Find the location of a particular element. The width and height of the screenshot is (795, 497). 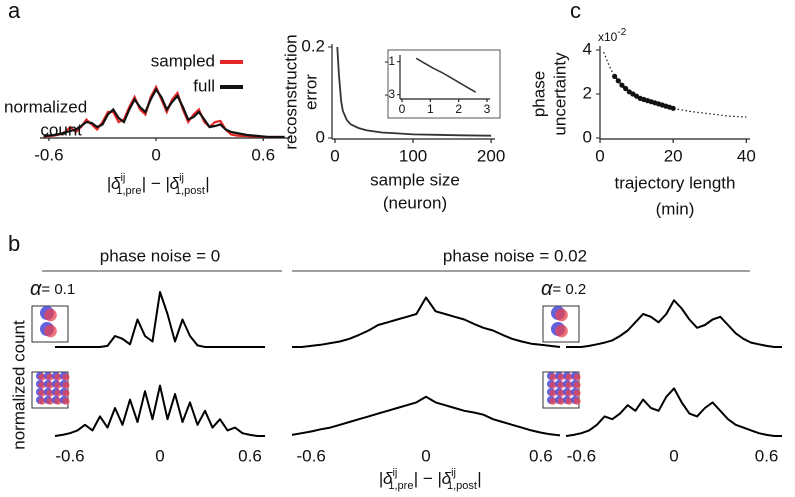

y-axis-label: count is located at coordinates (61, 129).